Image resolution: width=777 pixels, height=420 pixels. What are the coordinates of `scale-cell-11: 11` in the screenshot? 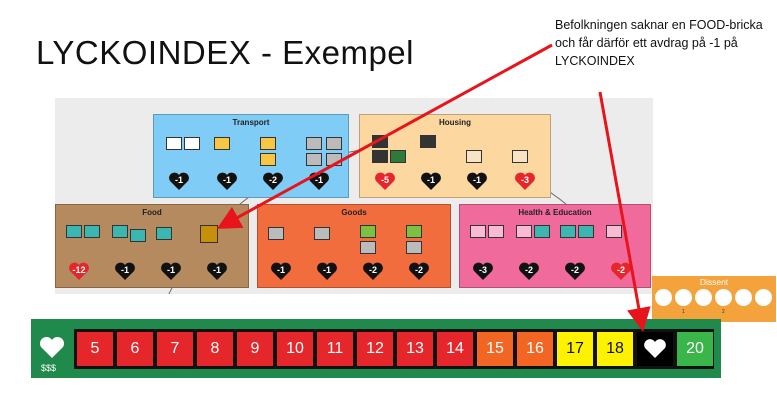 It's located at (335, 349).